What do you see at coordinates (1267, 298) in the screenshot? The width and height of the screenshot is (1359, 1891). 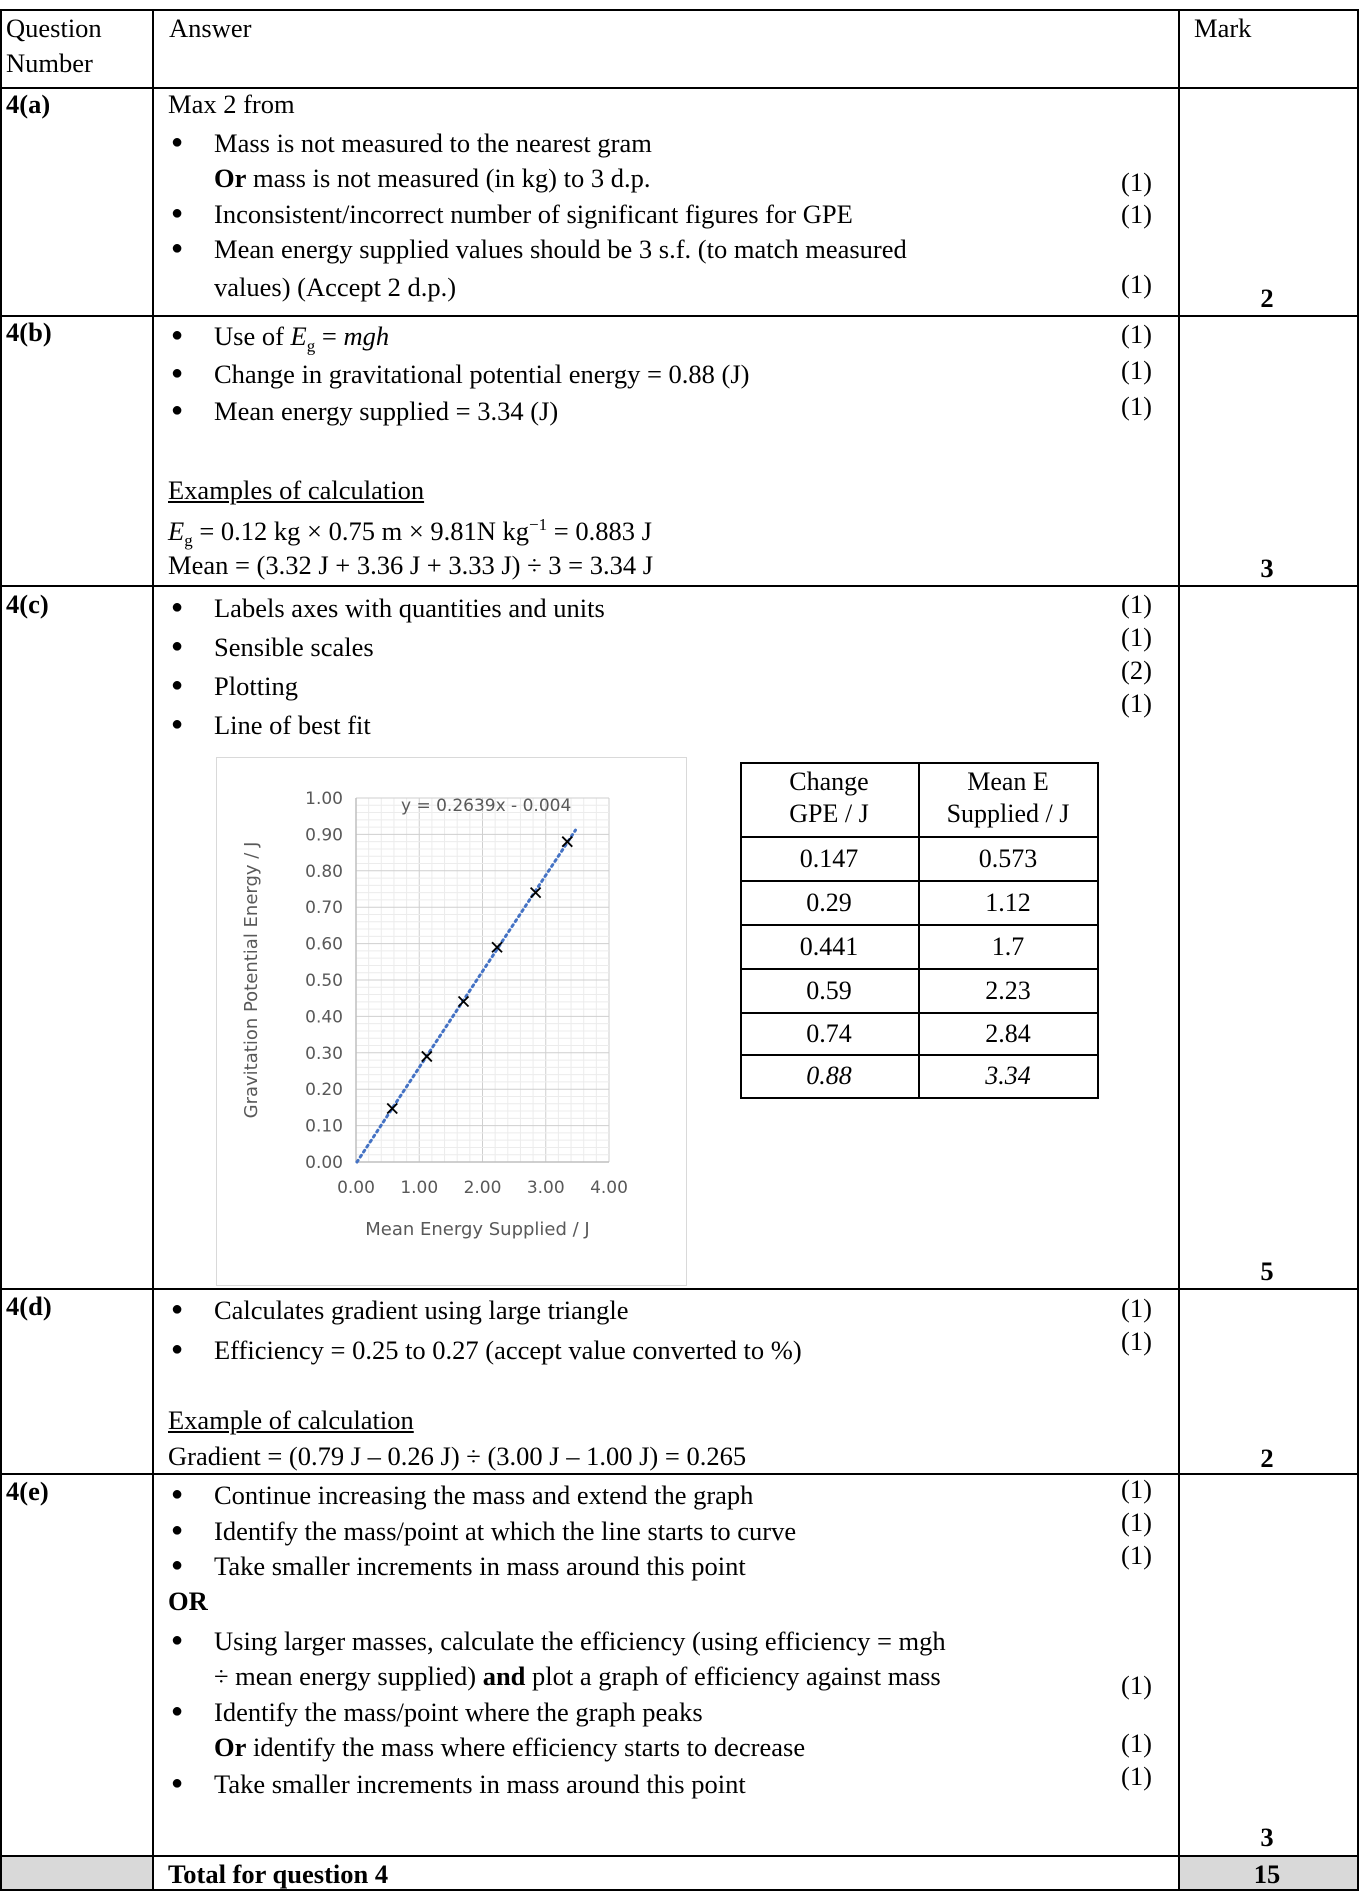 I see `q4a-total-mark: 2` at bounding box center [1267, 298].